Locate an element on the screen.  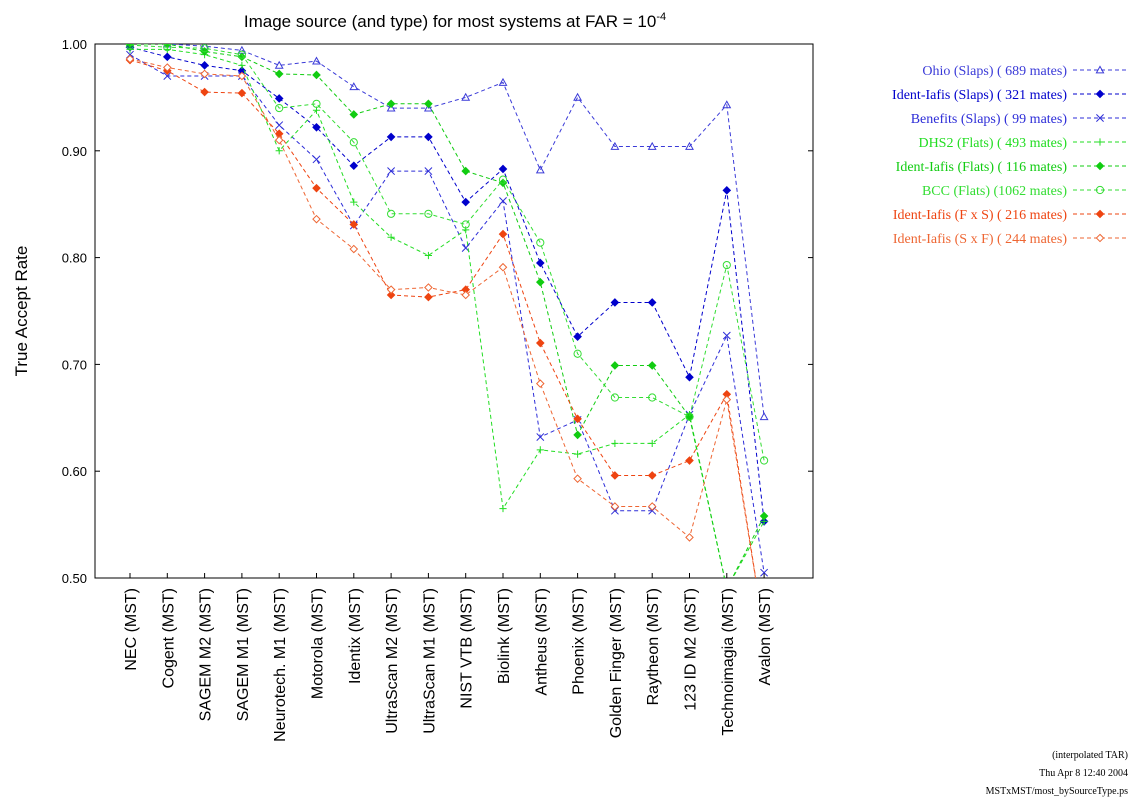
y-tick-label: 0.70 is located at coordinates (74, 364).